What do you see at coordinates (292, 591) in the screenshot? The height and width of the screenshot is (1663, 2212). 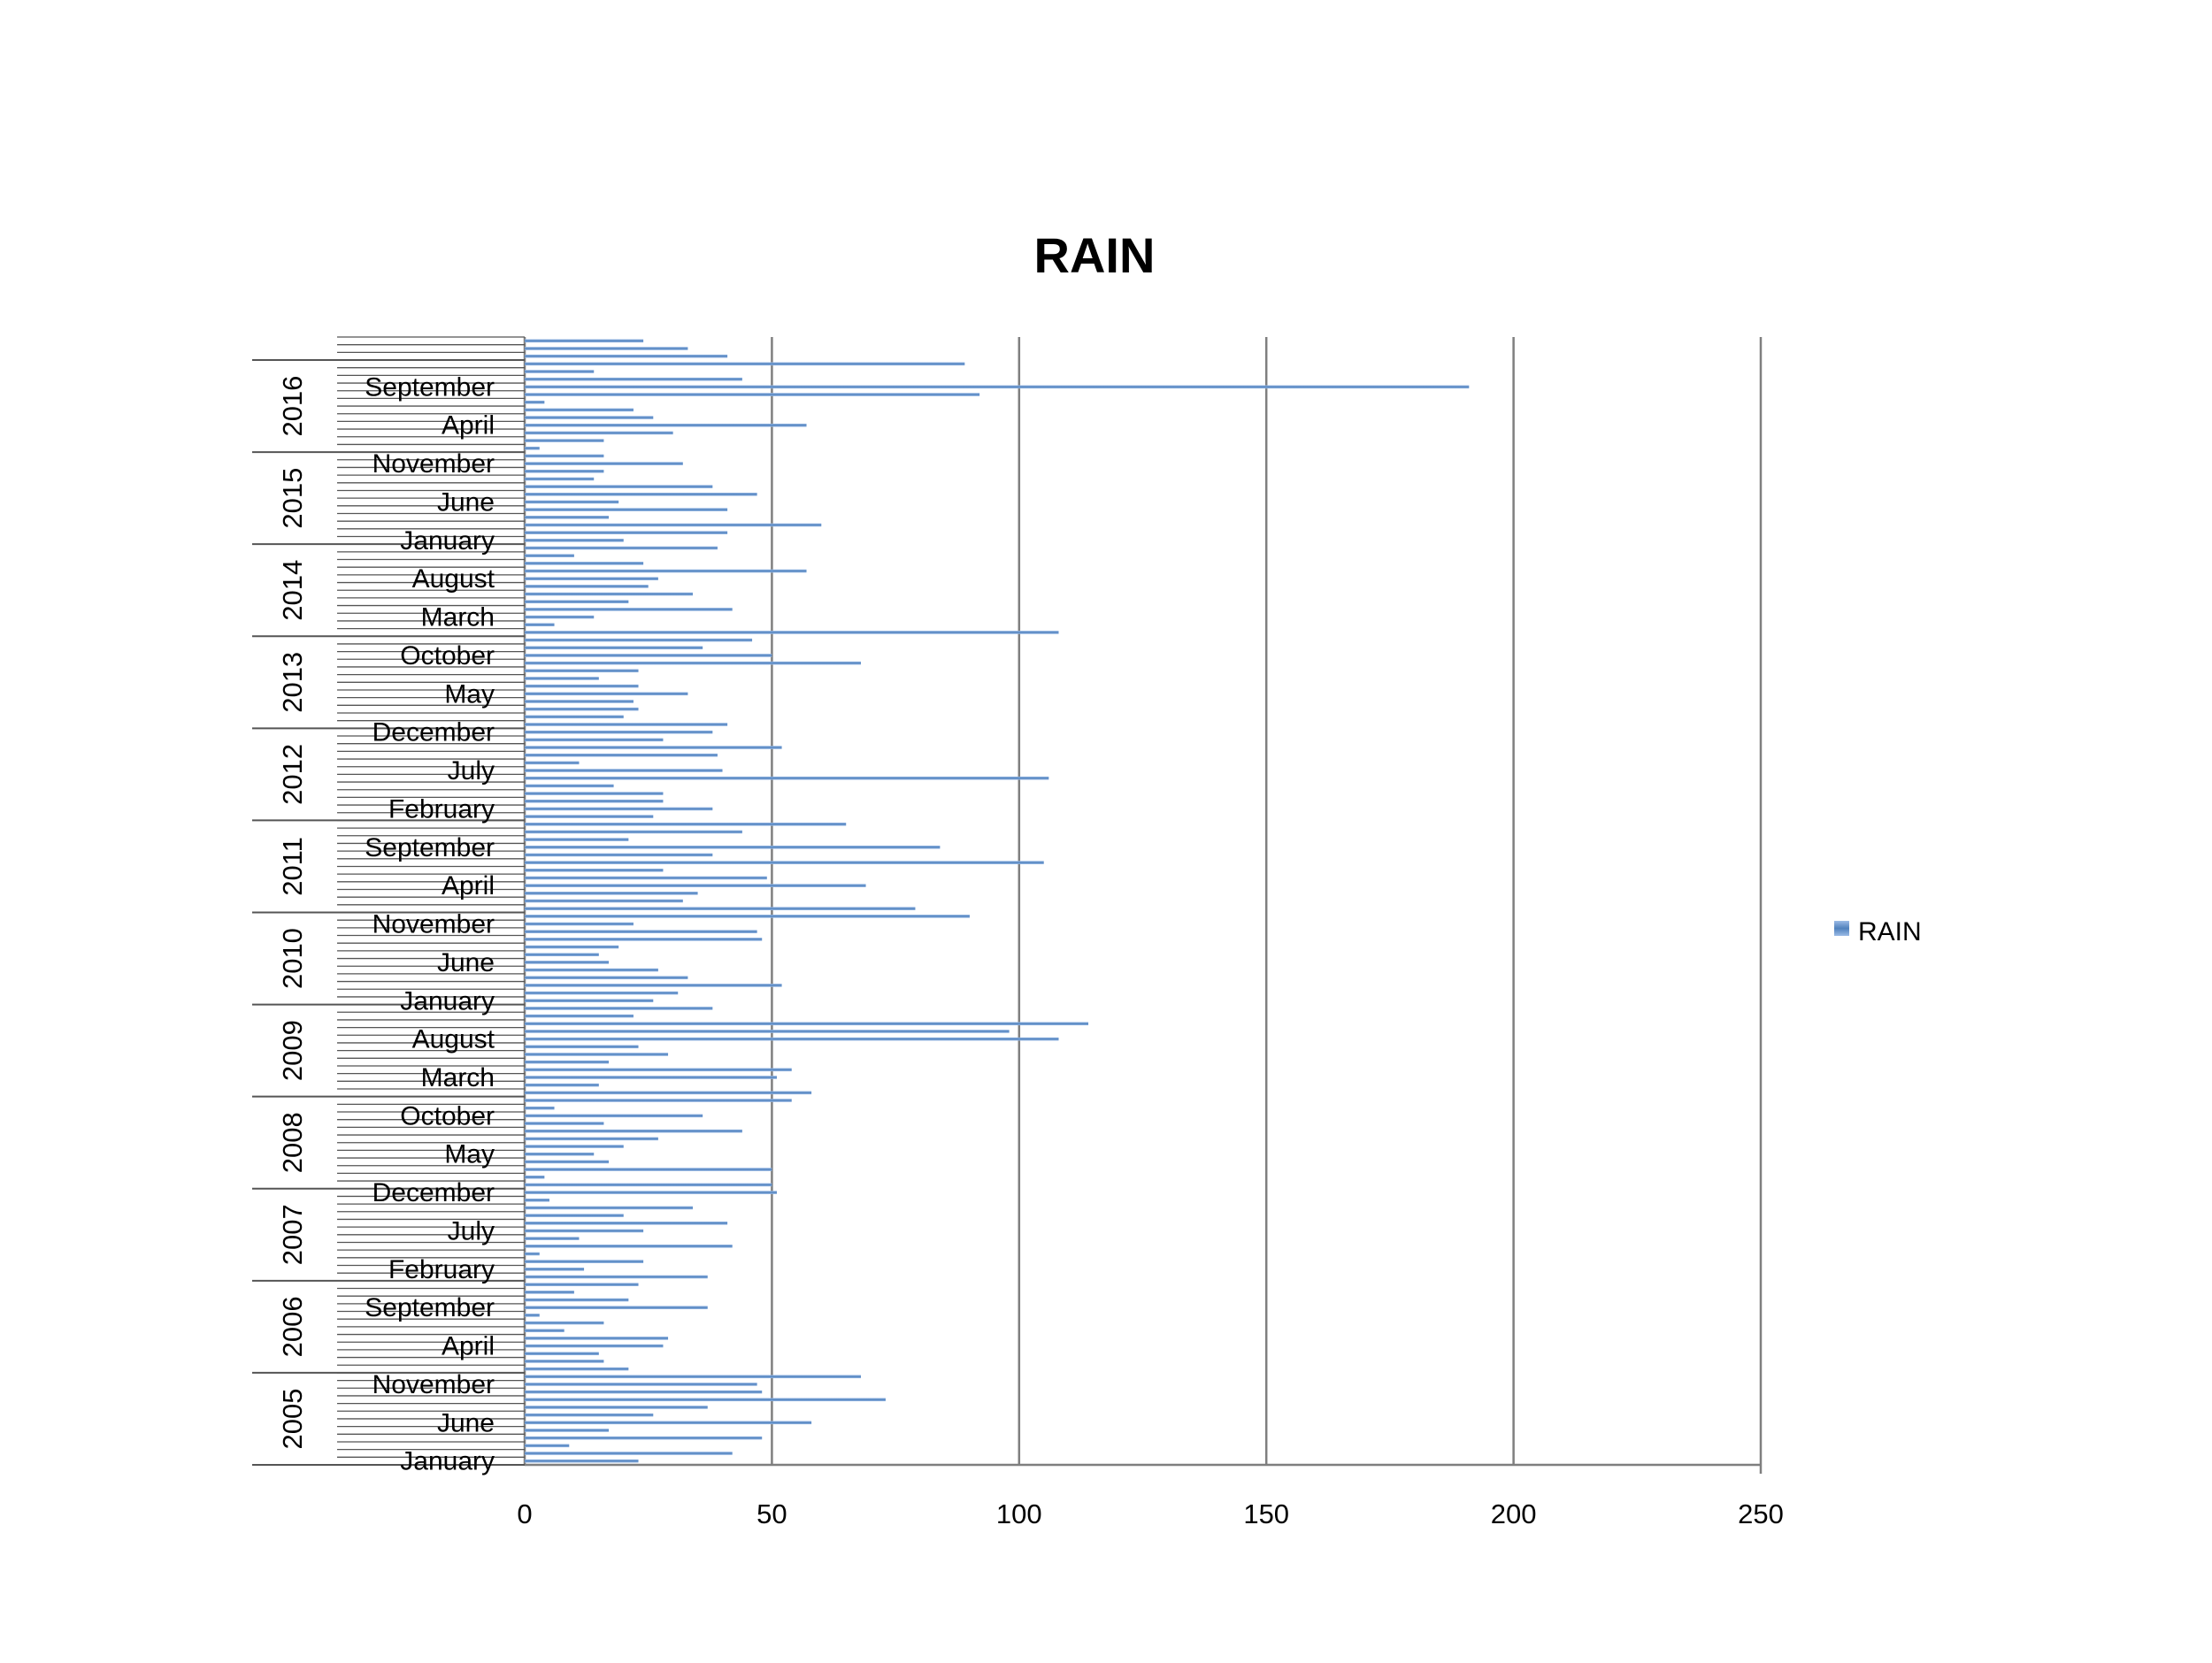 I see `year-label: 2014` at bounding box center [292, 591].